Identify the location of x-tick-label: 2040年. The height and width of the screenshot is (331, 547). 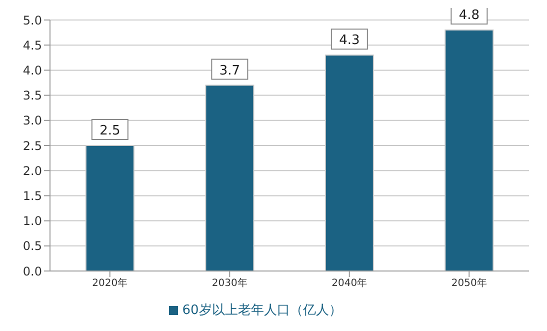
(350, 283).